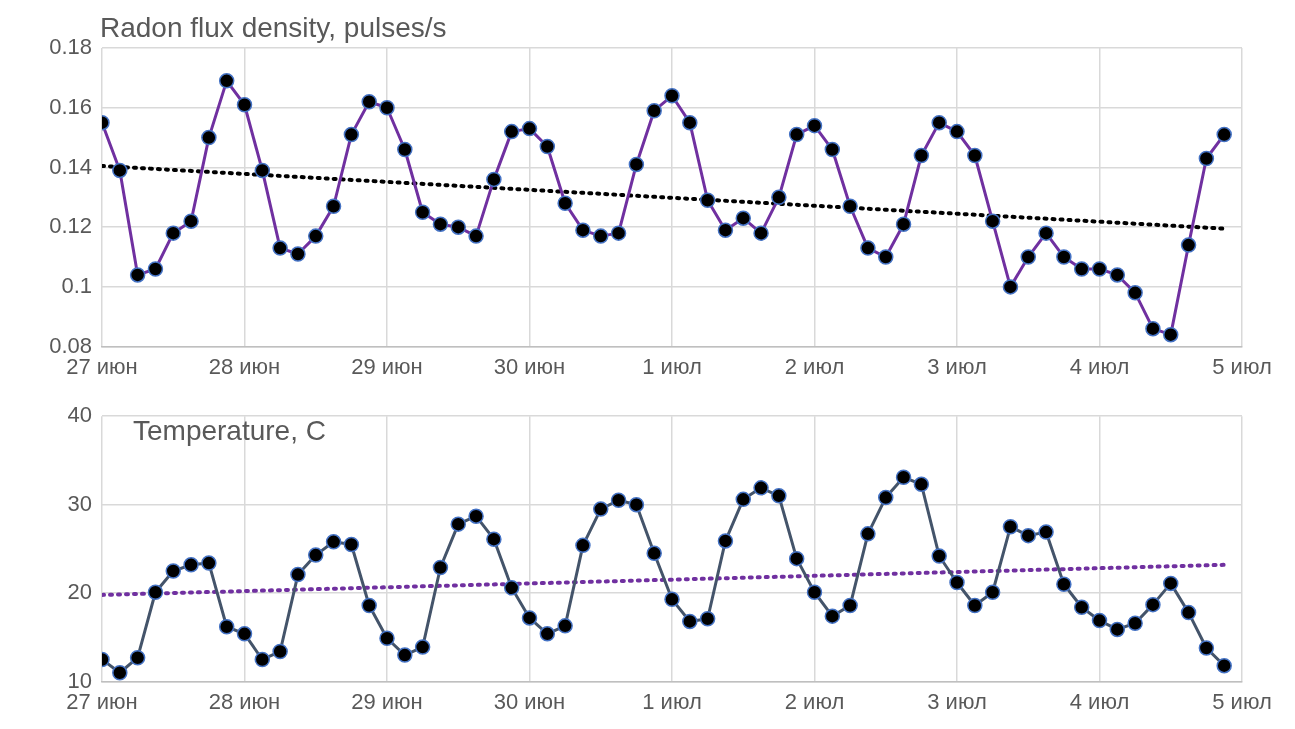 The image size is (1295, 729). I want to click on y-tick-label: 0.14, so click(70, 166).